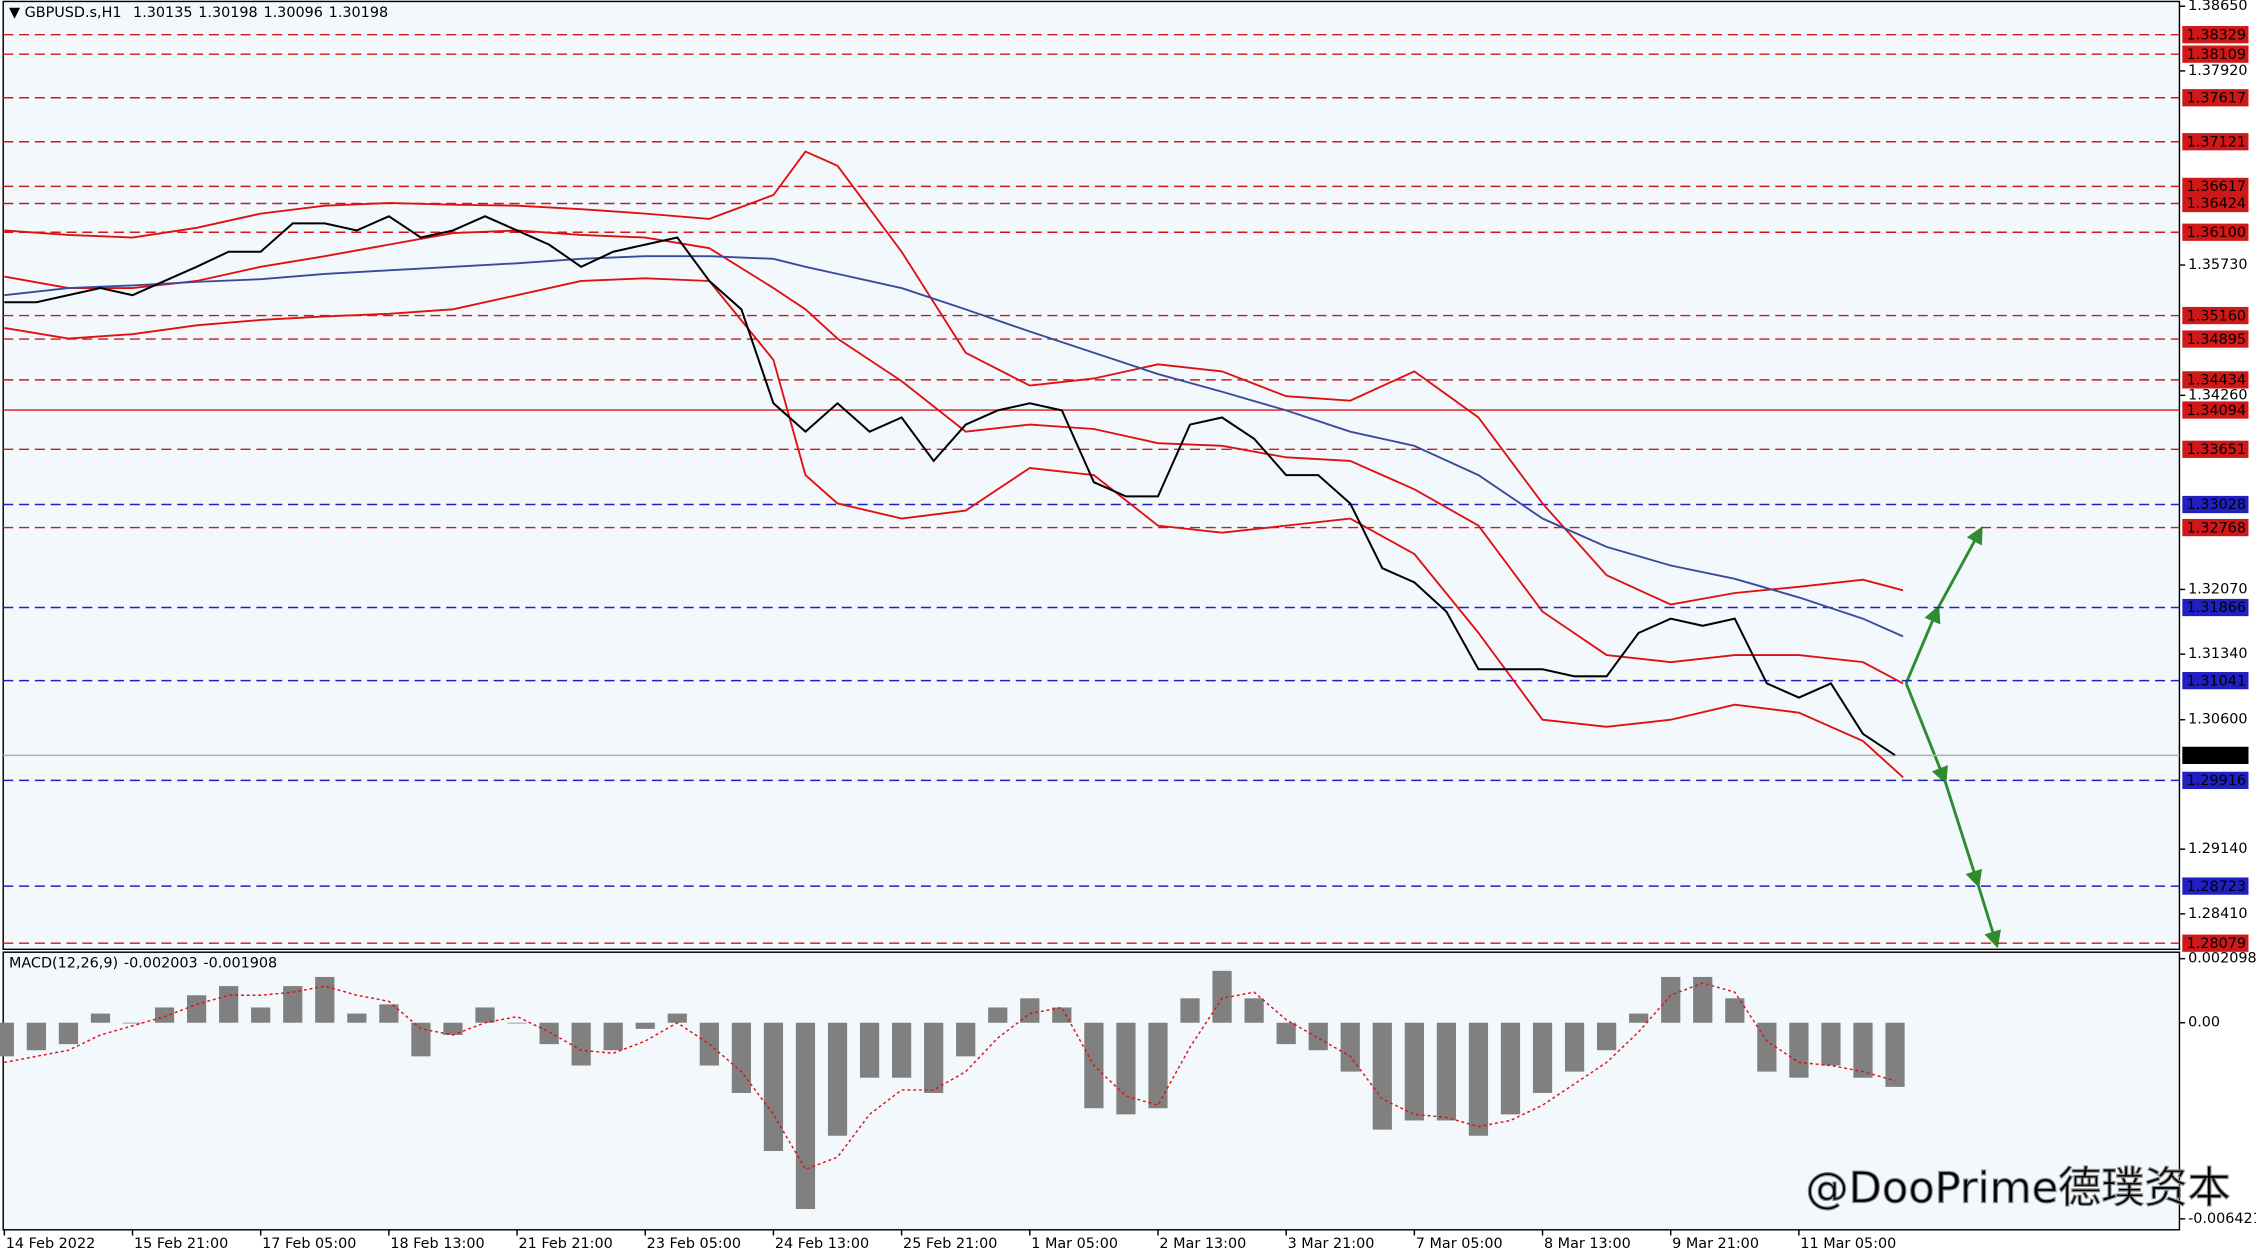 The width and height of the screenshot is (2256, 1260). What do you see at coordinates (2217, 654) in the screenshot?
I see `y-tick-label: 1.31340` at bounding box center [2217, 654].